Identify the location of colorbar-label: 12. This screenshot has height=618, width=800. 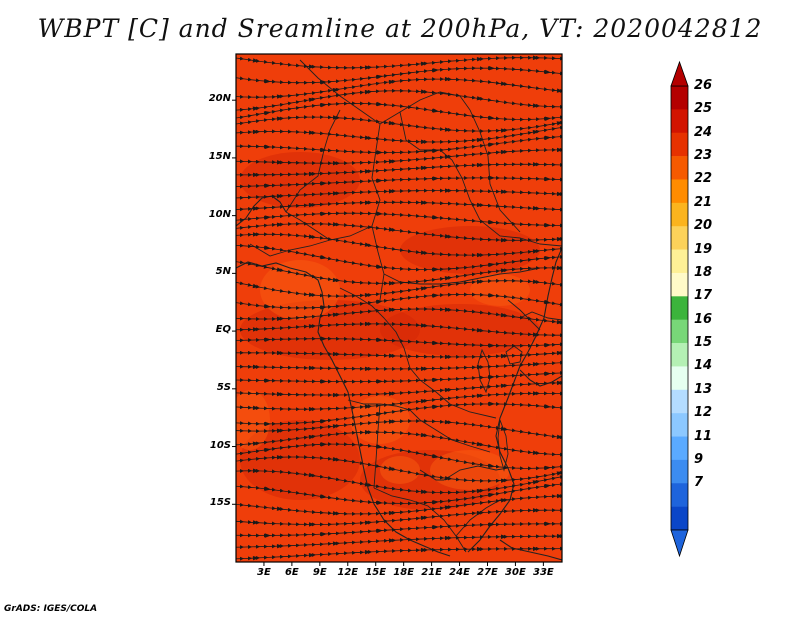
(703, 413).